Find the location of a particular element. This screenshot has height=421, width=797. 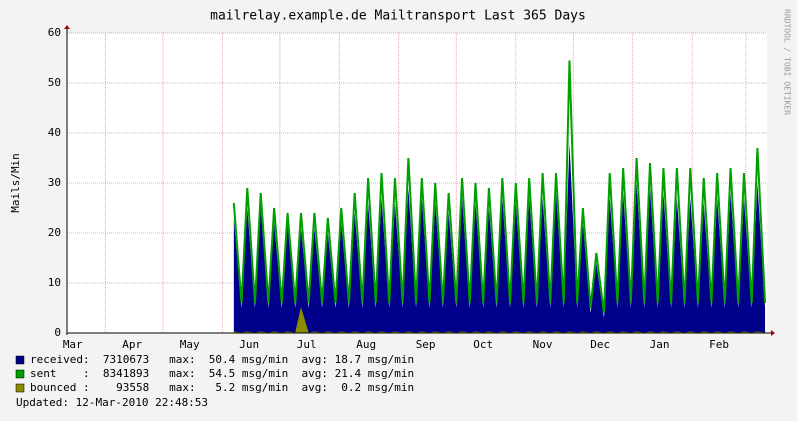

updated: Updated: 12-Mar-2010 22:48:53 is located at coordinates (112, 402).